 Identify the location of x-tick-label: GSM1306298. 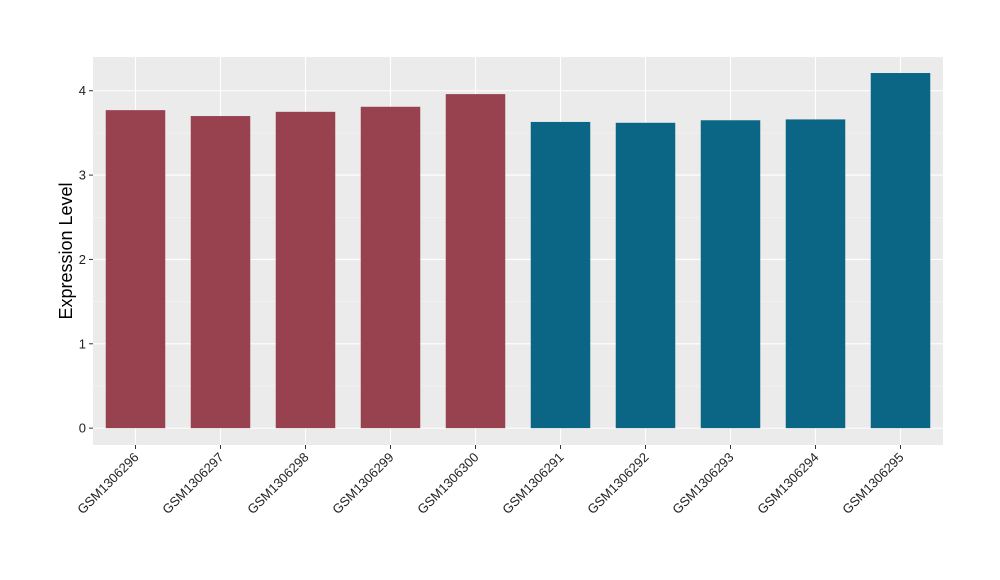
(277, 483).